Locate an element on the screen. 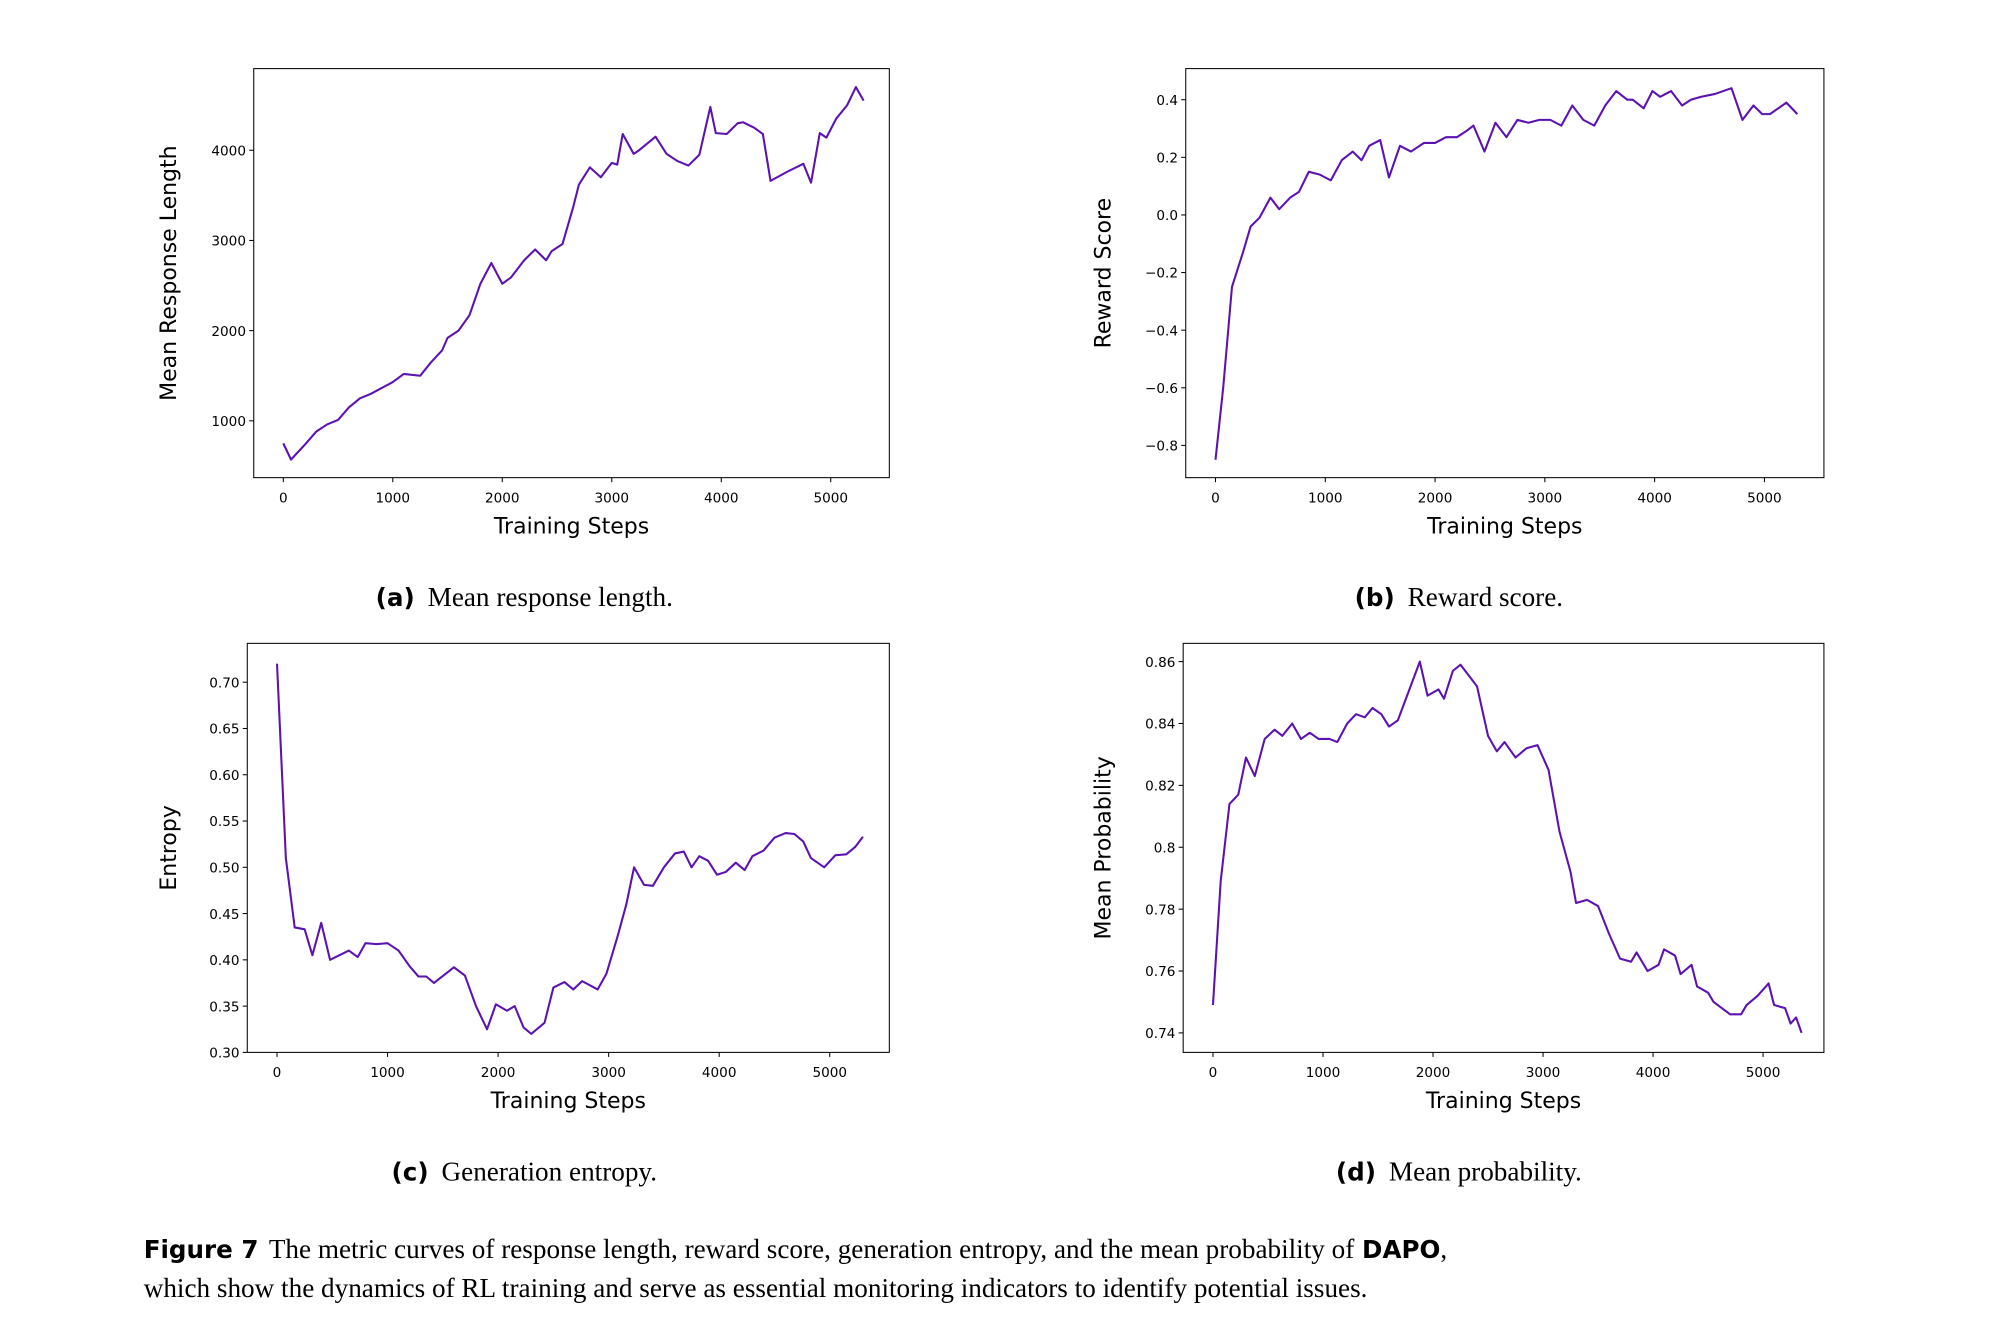 The height and width of the screenshot is (1332, 2000). subfigure-caption: (c) Generation entropy. is located at coordinates (525, 1172).